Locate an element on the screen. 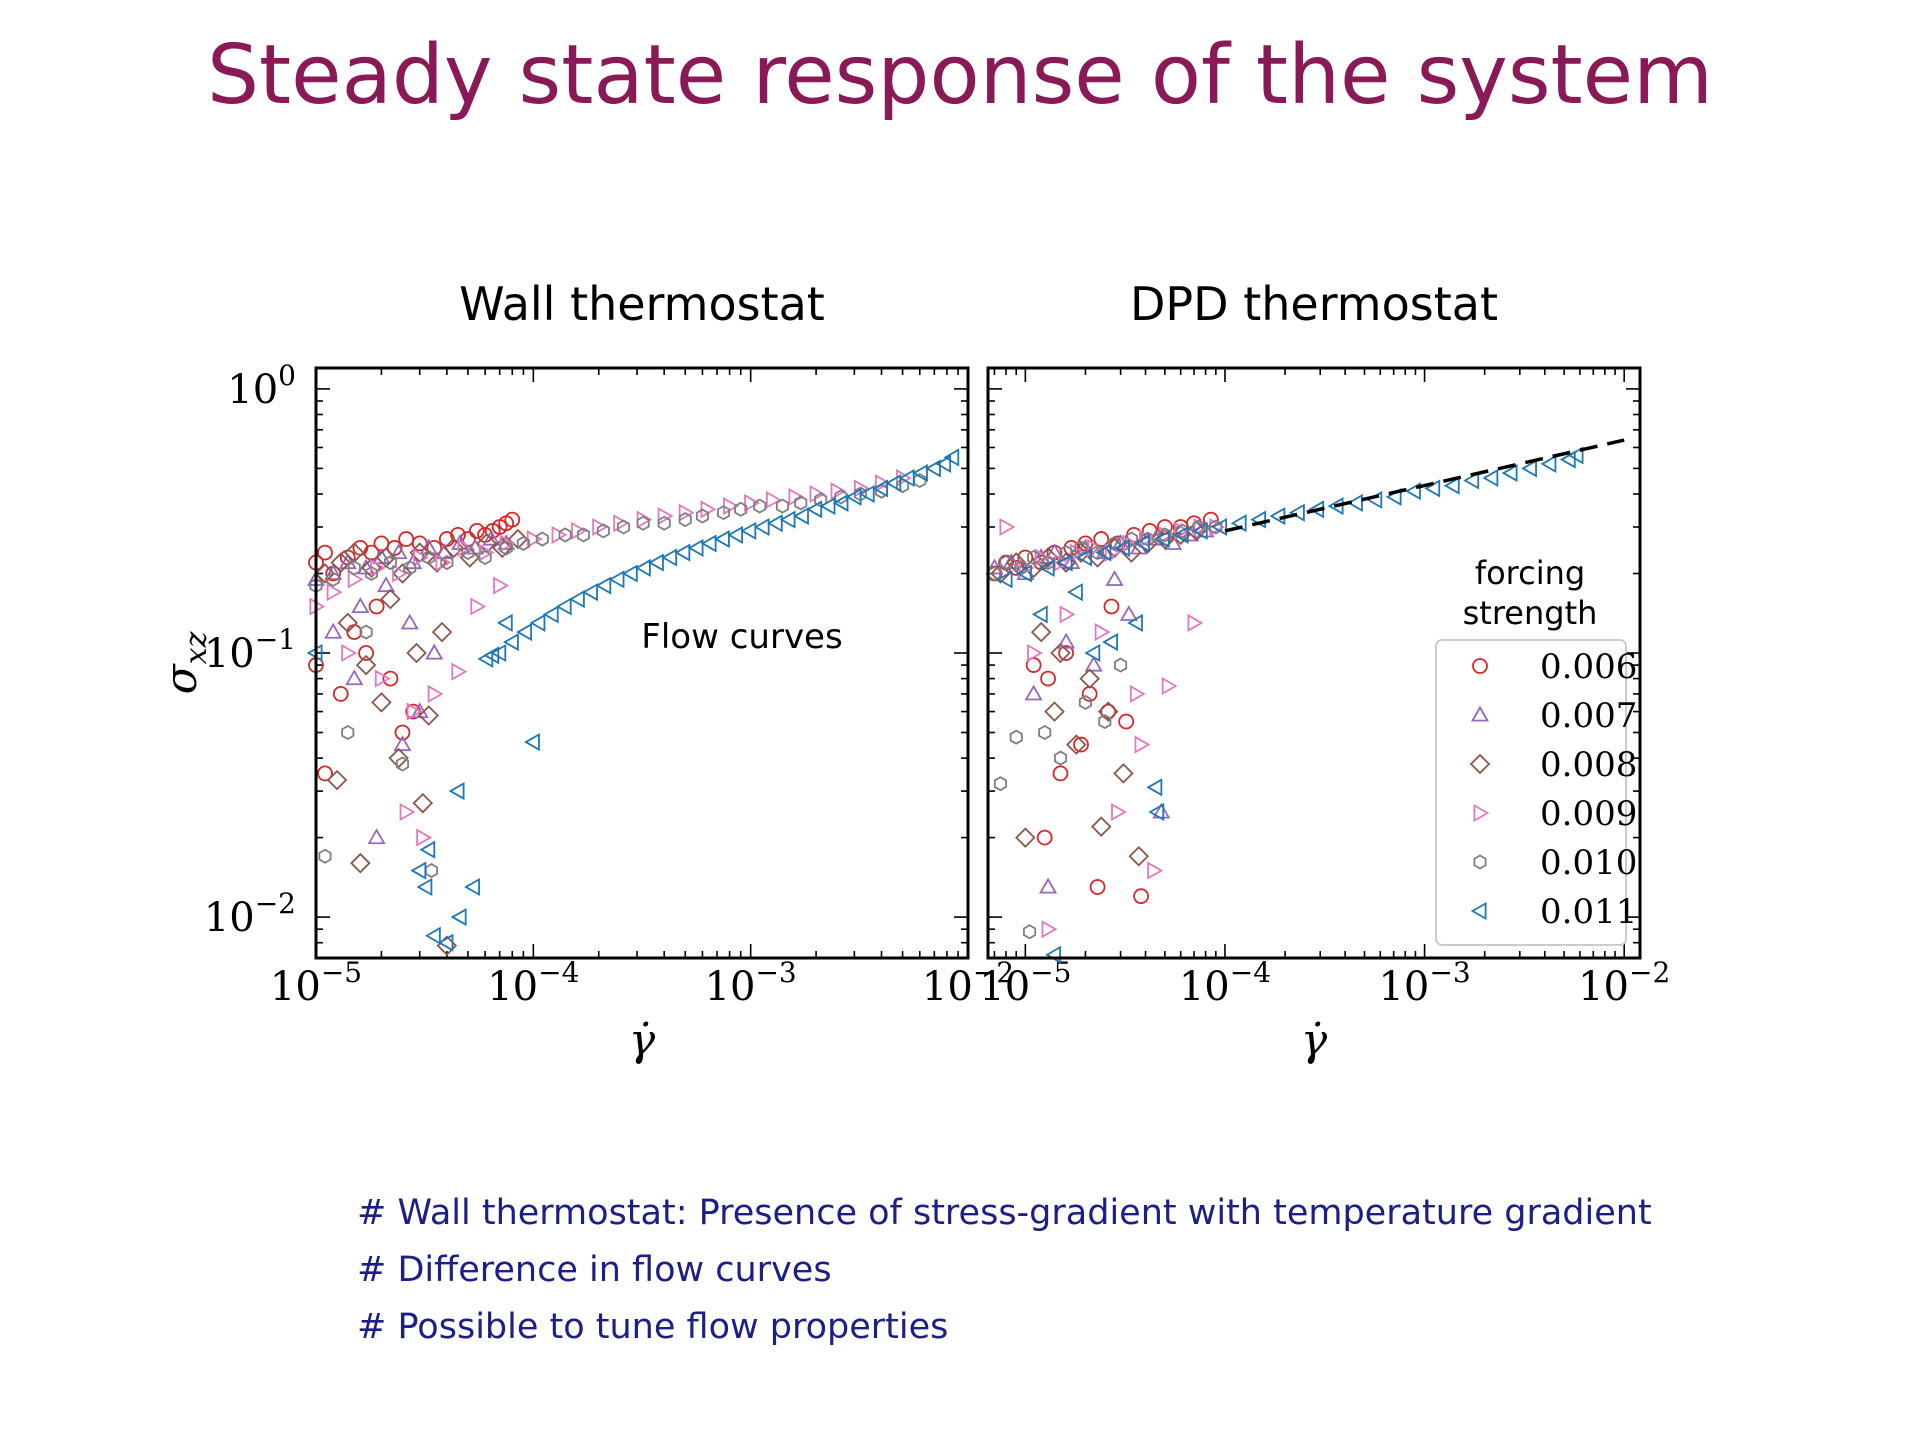 The height and width of the screenshot is (1440, 1920). note-line-3: # Possible to tune flow properties is located at coordinates (653, 1327).